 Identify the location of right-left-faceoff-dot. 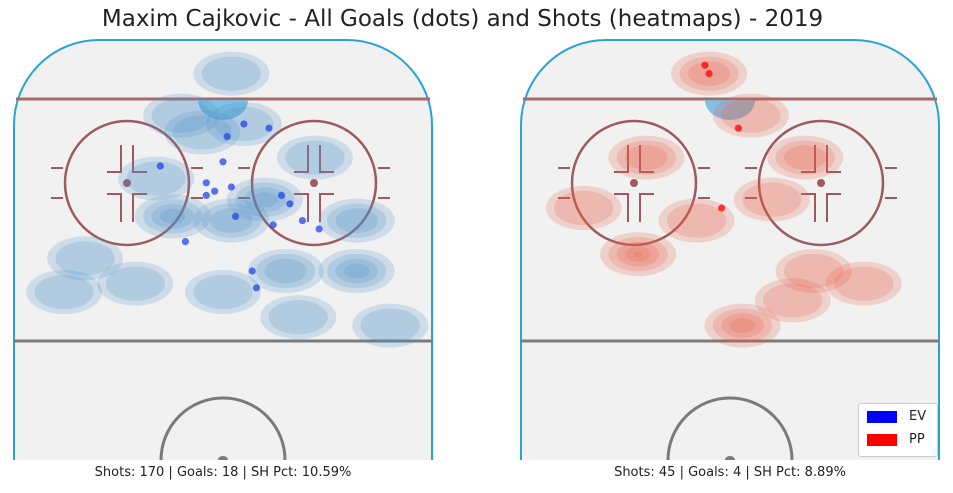
(634, 183).